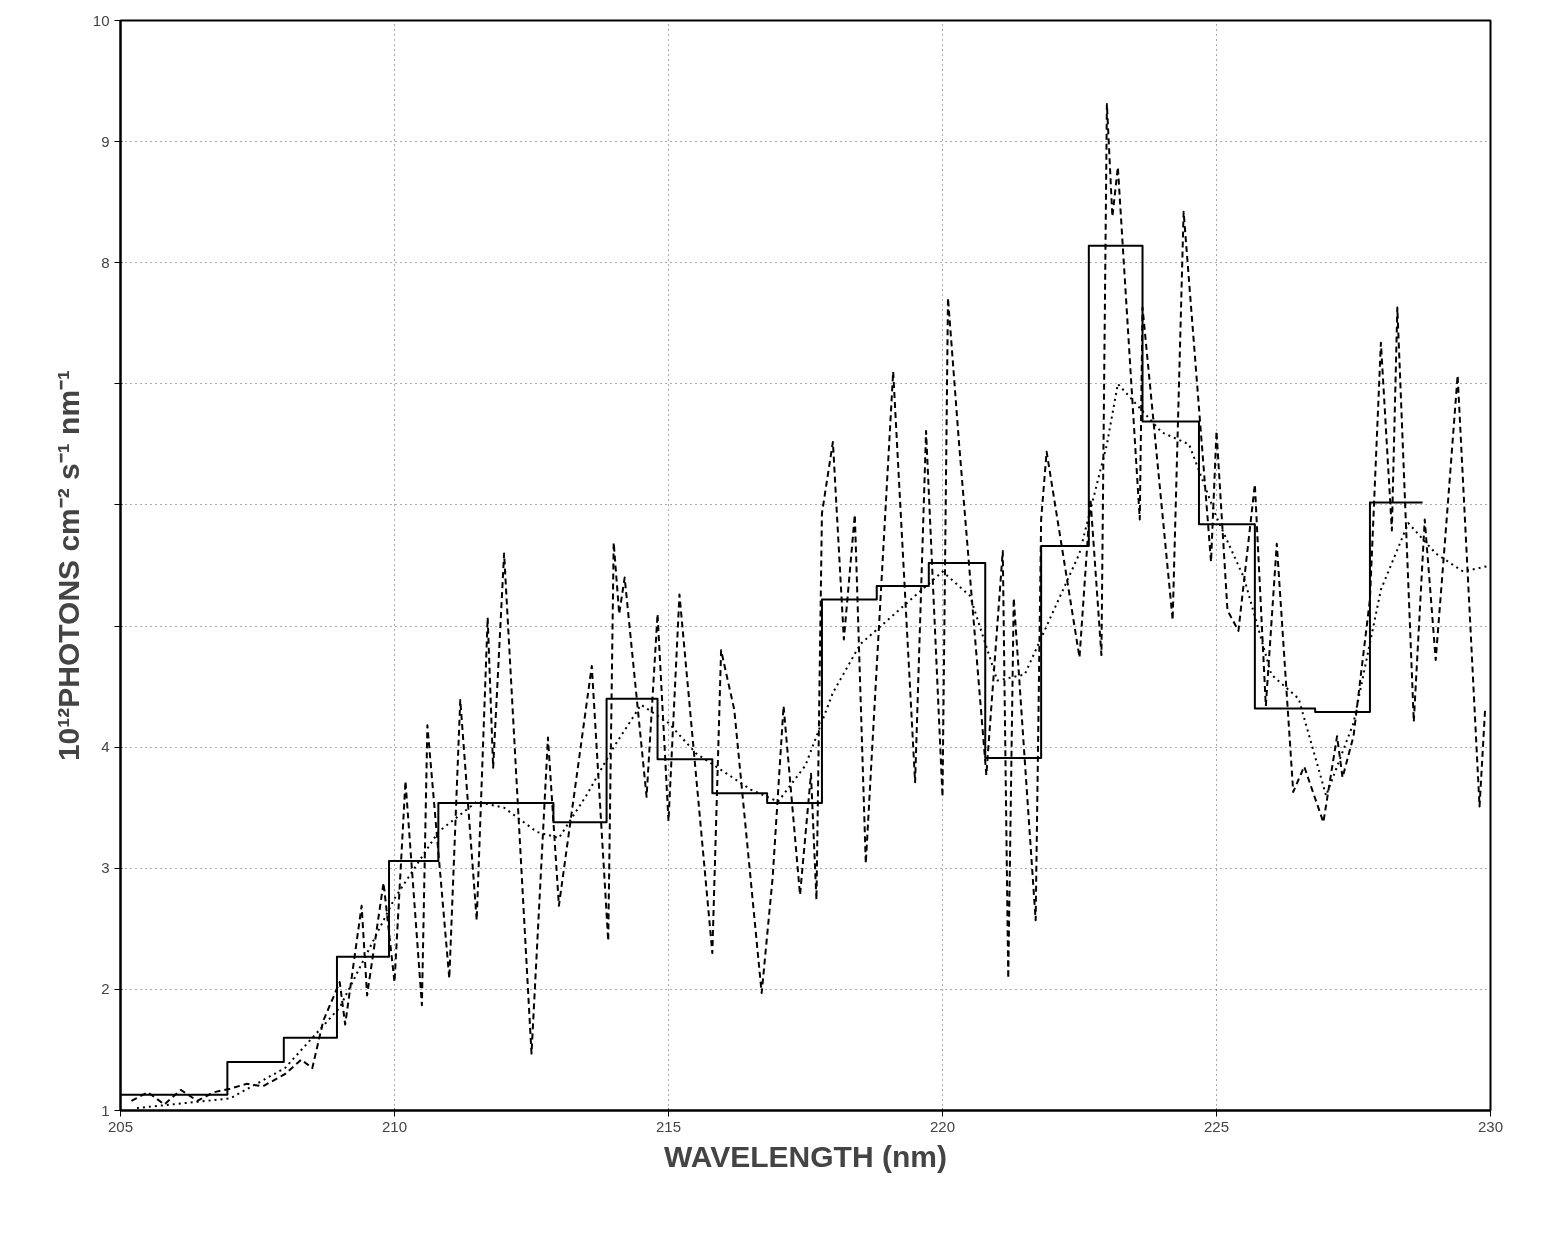  What do you see at coordinates (394, 1126) in the screenshot?
I see `x-tick-label: 210` at bounding box center [394, 1126].